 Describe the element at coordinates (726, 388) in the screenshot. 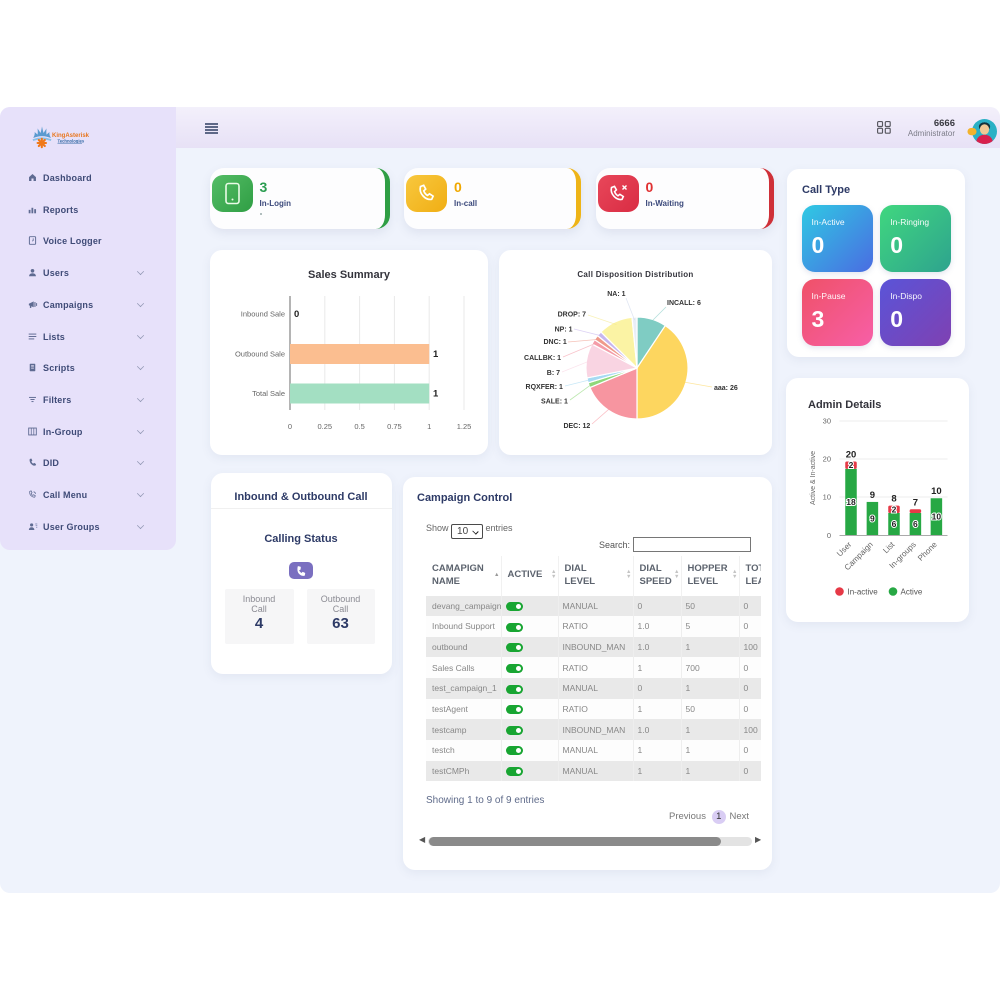

I see `svg-text: aaa: 26` at that location.